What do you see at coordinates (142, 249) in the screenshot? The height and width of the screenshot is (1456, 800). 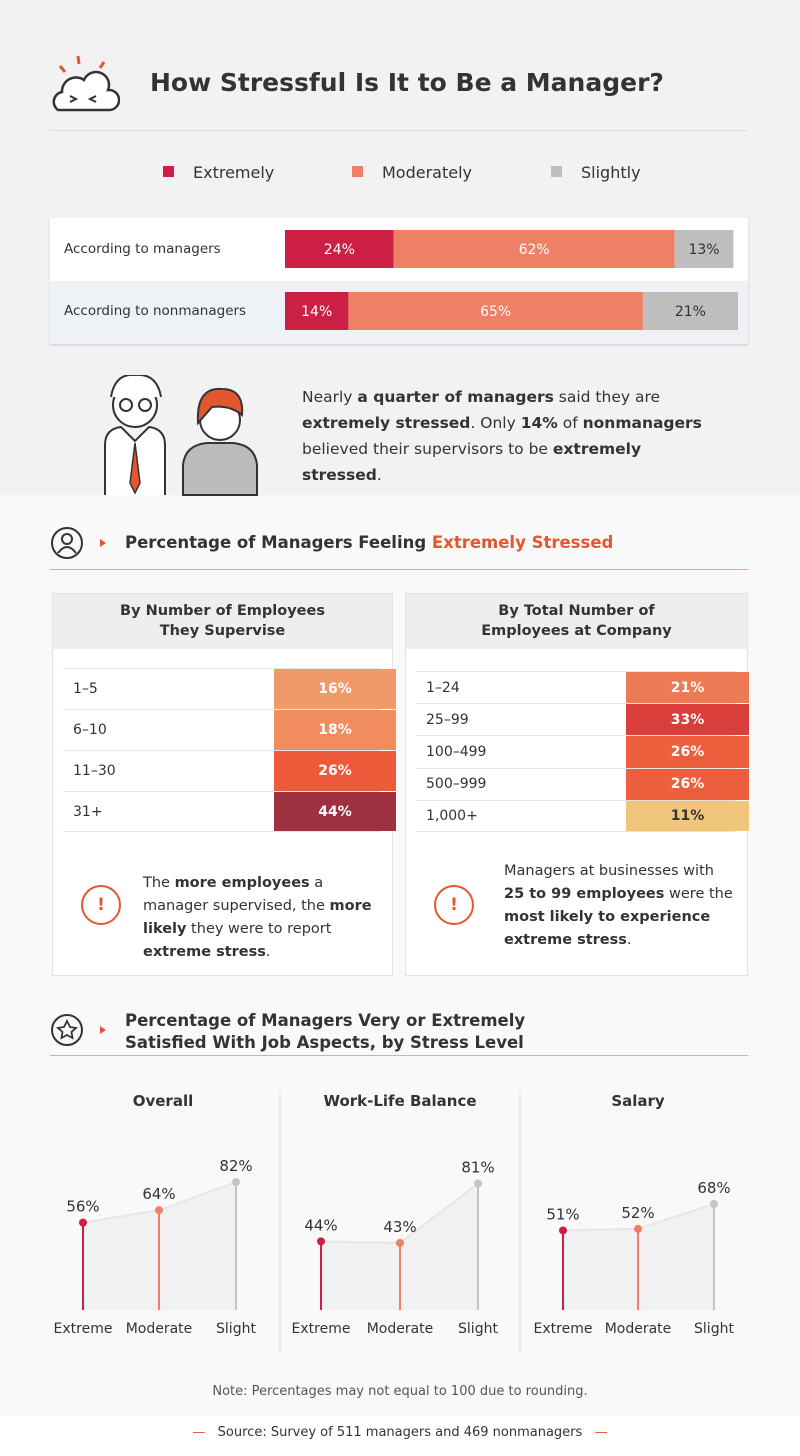 I see `category-label: According to managers` at bounding box center [142, 249].